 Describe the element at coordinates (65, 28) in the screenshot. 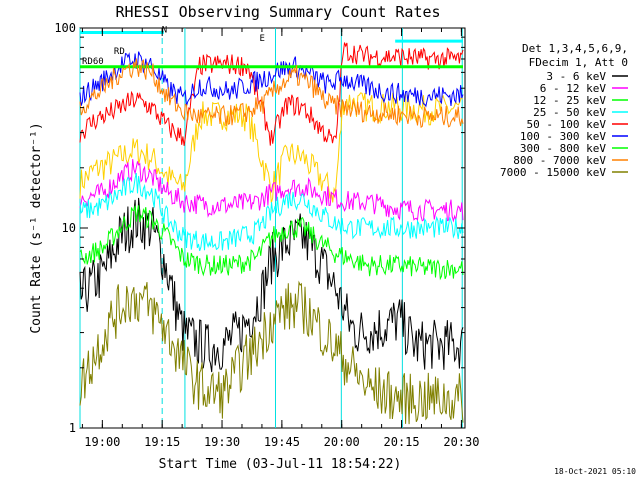

I see `y-tick-label: 100` at that location.